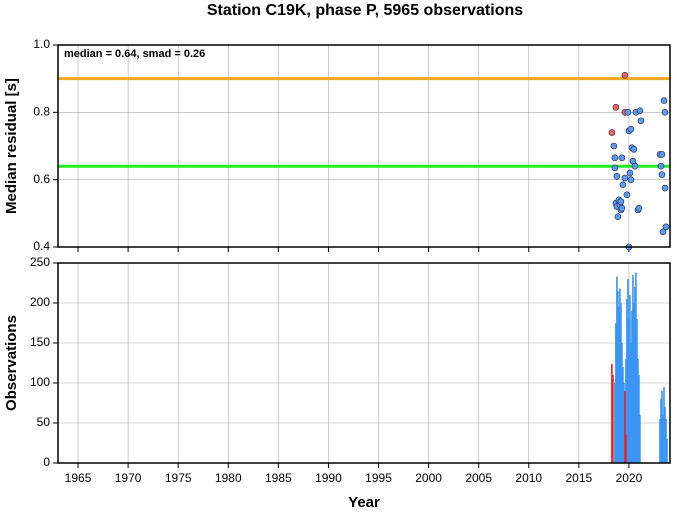 This screenshot has height=516, width=677. What do you see at coordinates (44, 422) in the screenshot?
I see `y-tick-label: 50` at bounding box center [44, 422].